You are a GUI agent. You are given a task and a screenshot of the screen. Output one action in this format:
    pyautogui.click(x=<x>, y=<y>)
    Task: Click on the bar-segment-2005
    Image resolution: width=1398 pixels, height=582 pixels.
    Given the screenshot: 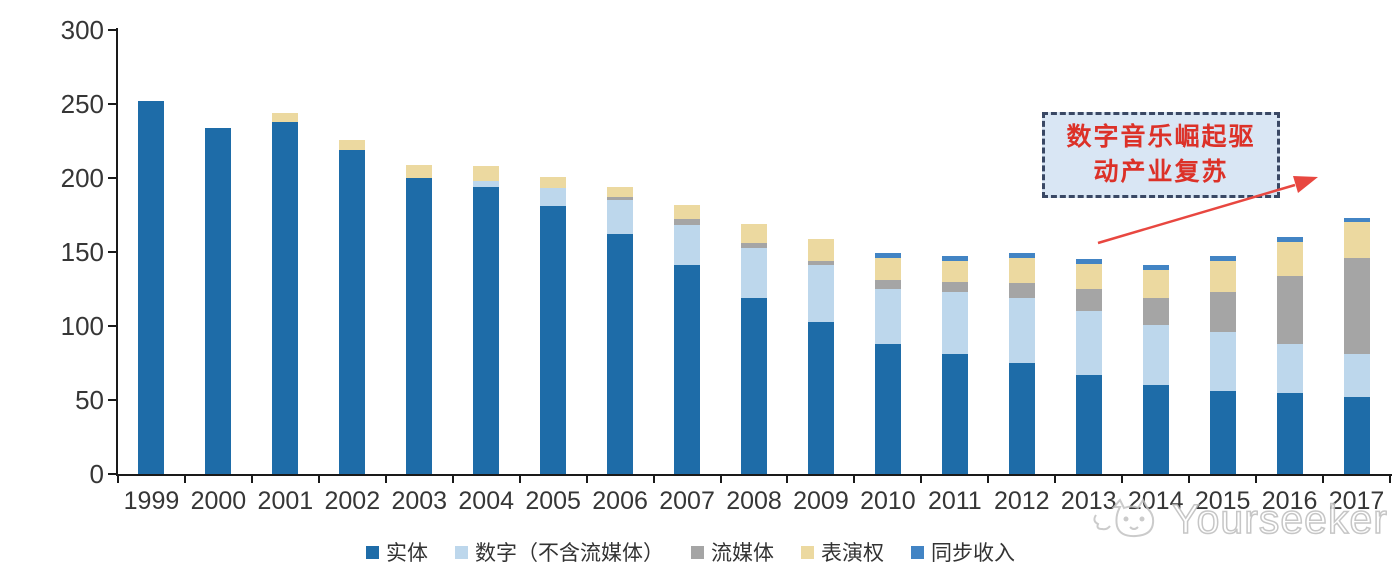 What is the action you would take?
    pyautogui.click(x=553, y=197)
    